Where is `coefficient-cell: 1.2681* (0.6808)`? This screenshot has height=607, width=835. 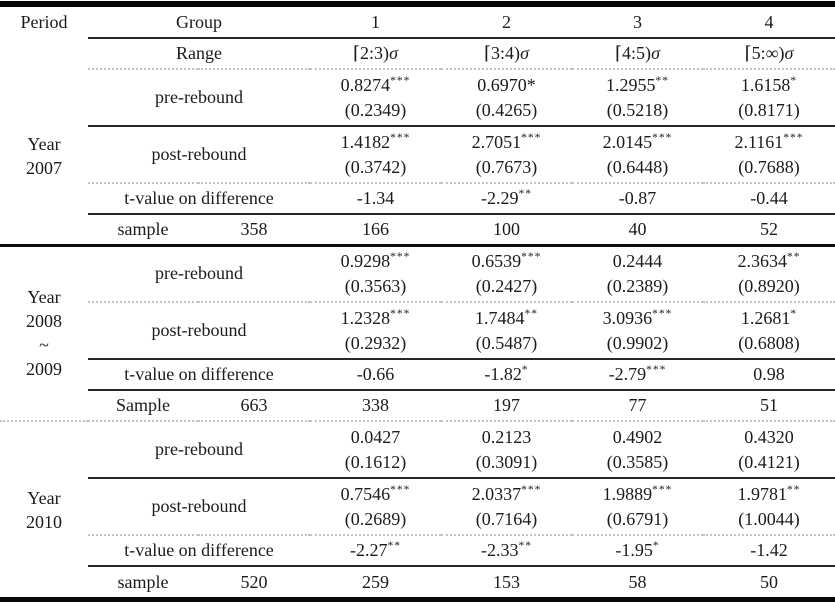
coefficient-cell: 1.2681* (0.6808) is located at coordinates (769, 331).